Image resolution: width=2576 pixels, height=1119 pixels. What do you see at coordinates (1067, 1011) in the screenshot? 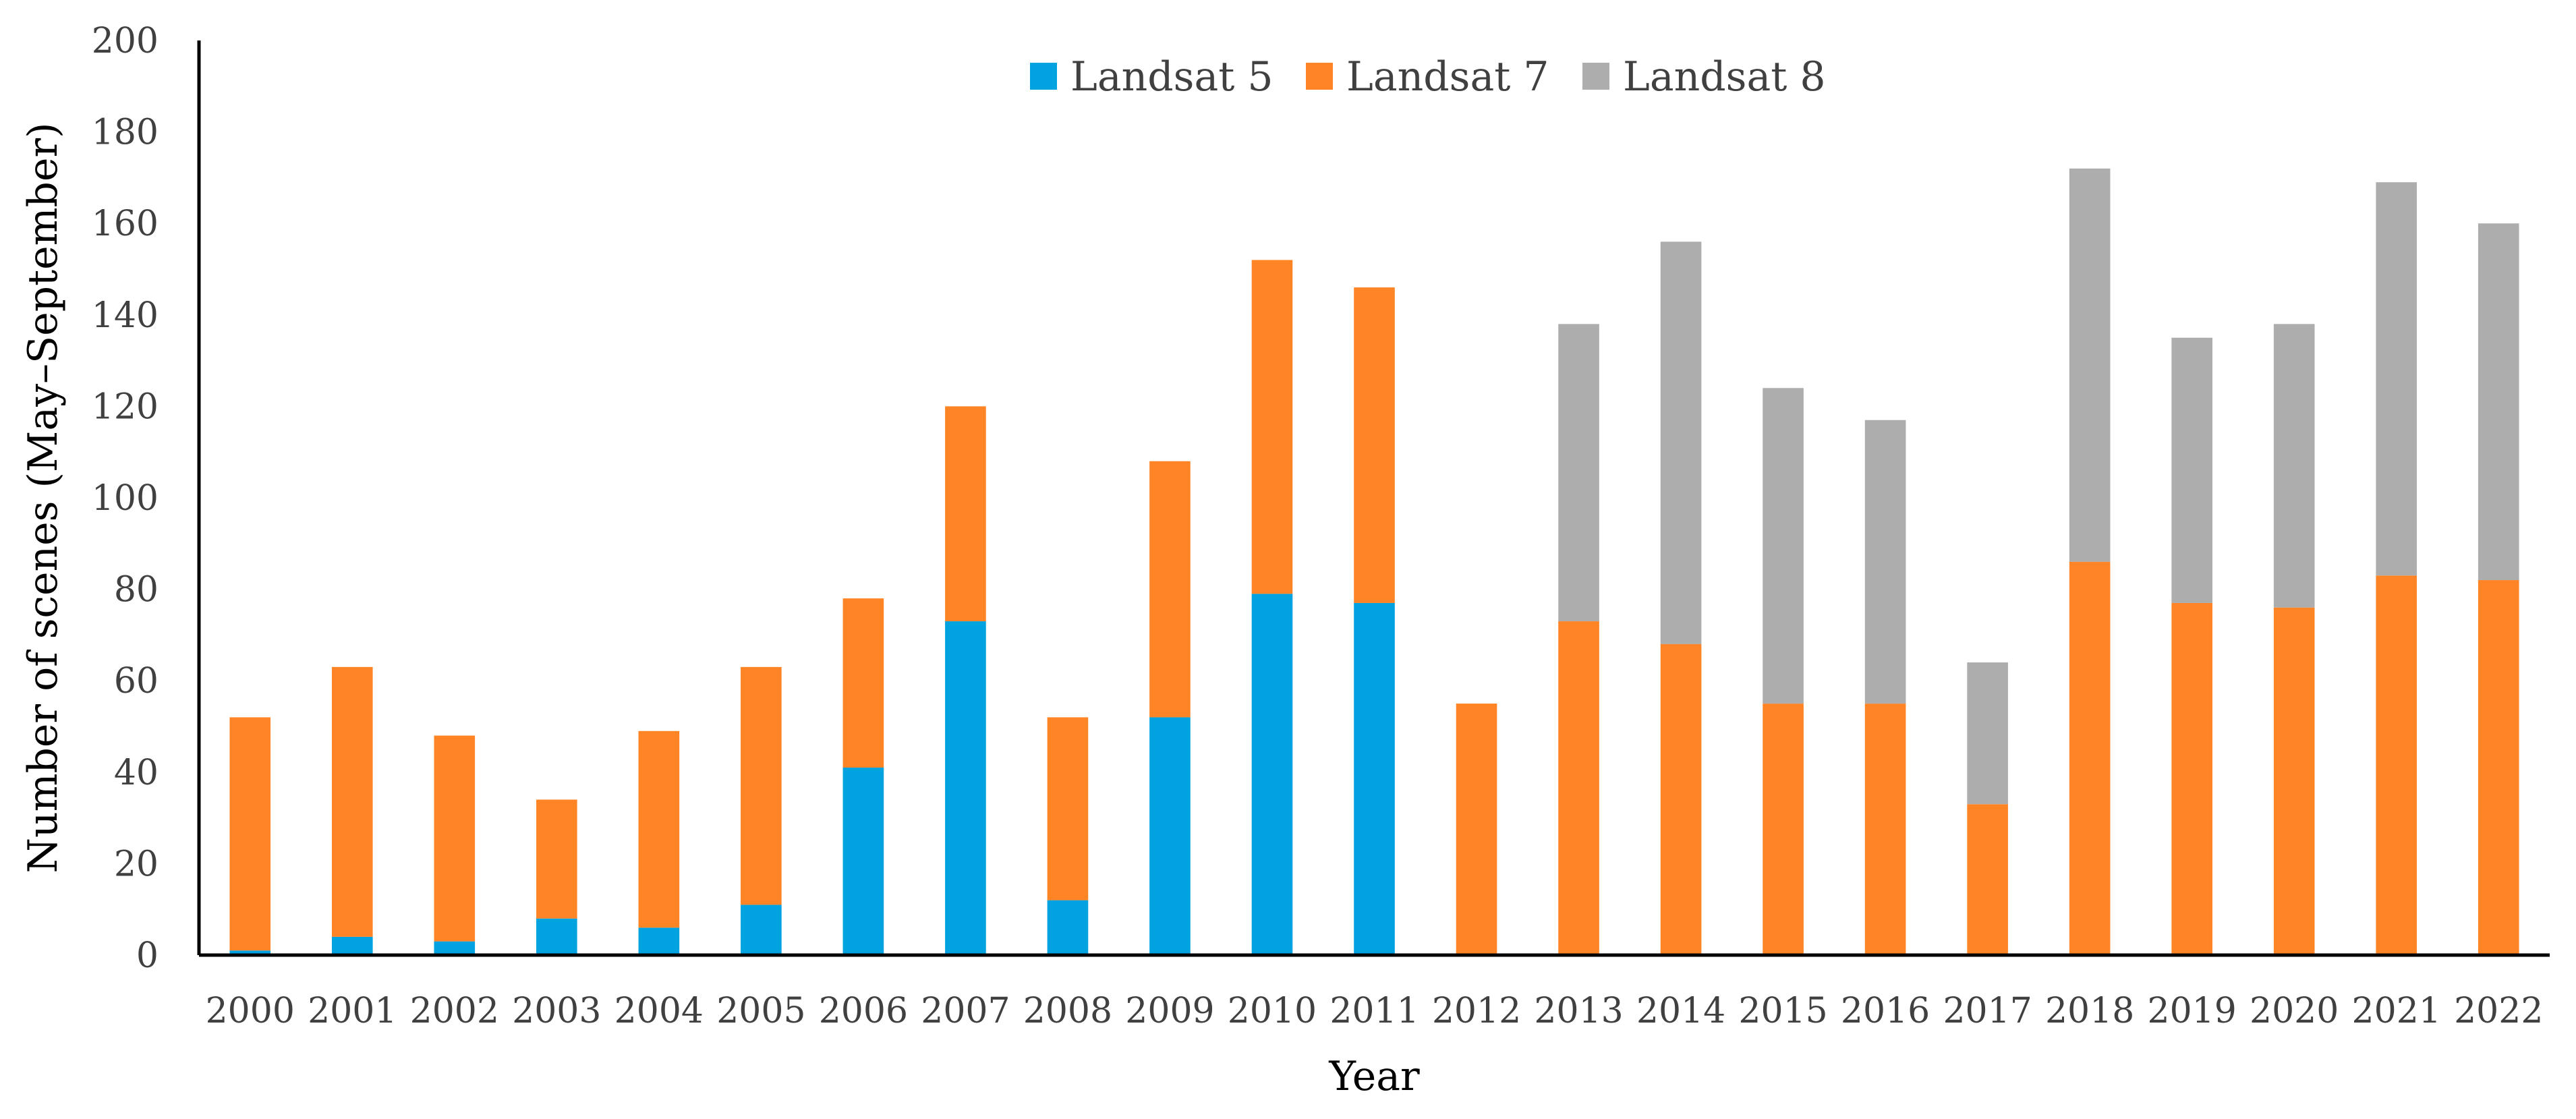
I see `x-tick-label: 2008` at bounding box center [1067, 1011].